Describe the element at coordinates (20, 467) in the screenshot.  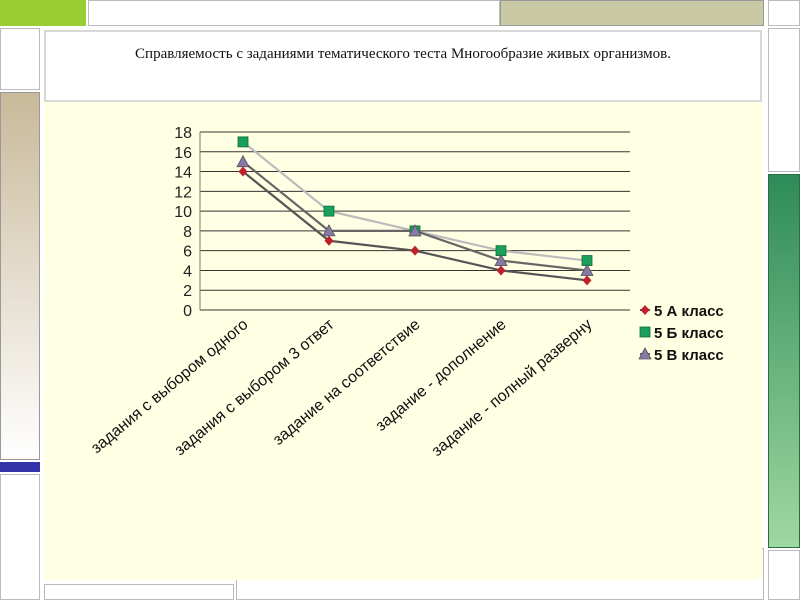
I see `decor-left-blue` at that location.